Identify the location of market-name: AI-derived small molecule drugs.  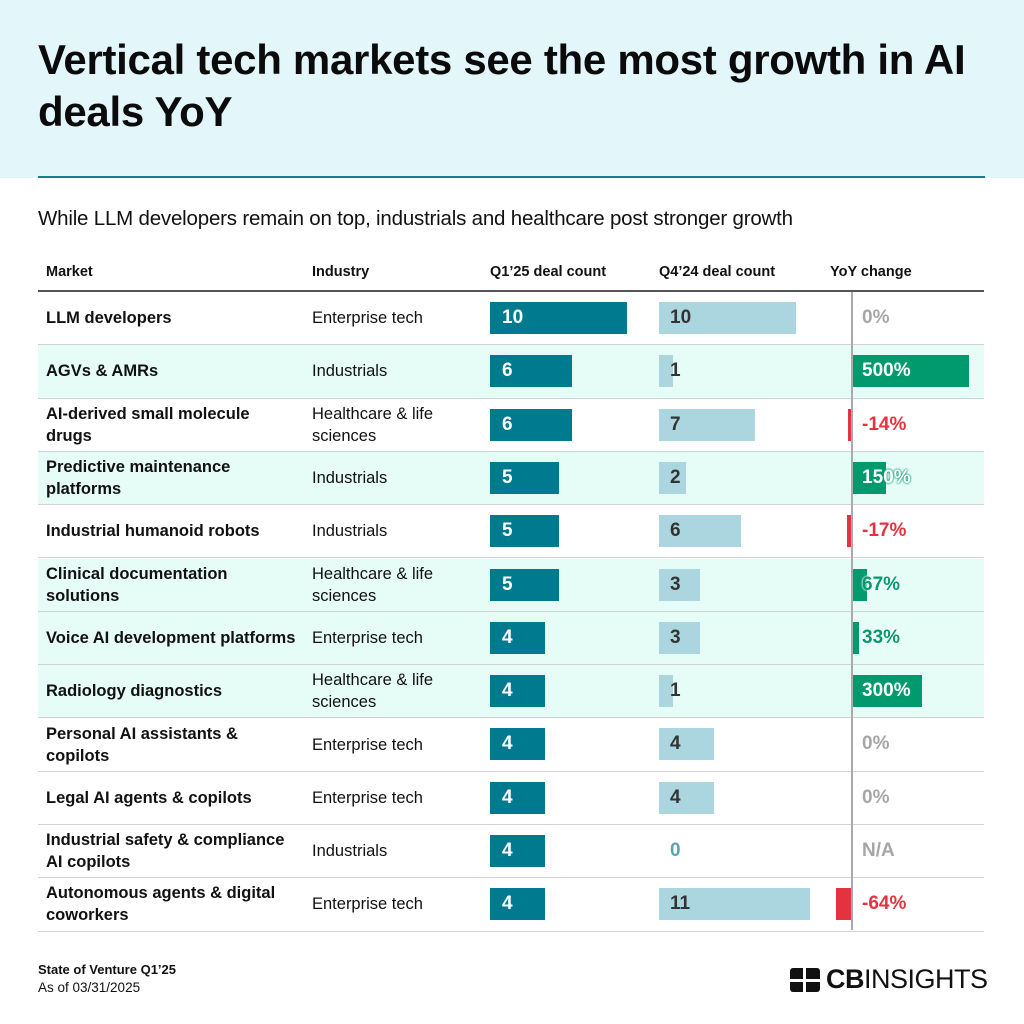
(148, 424).